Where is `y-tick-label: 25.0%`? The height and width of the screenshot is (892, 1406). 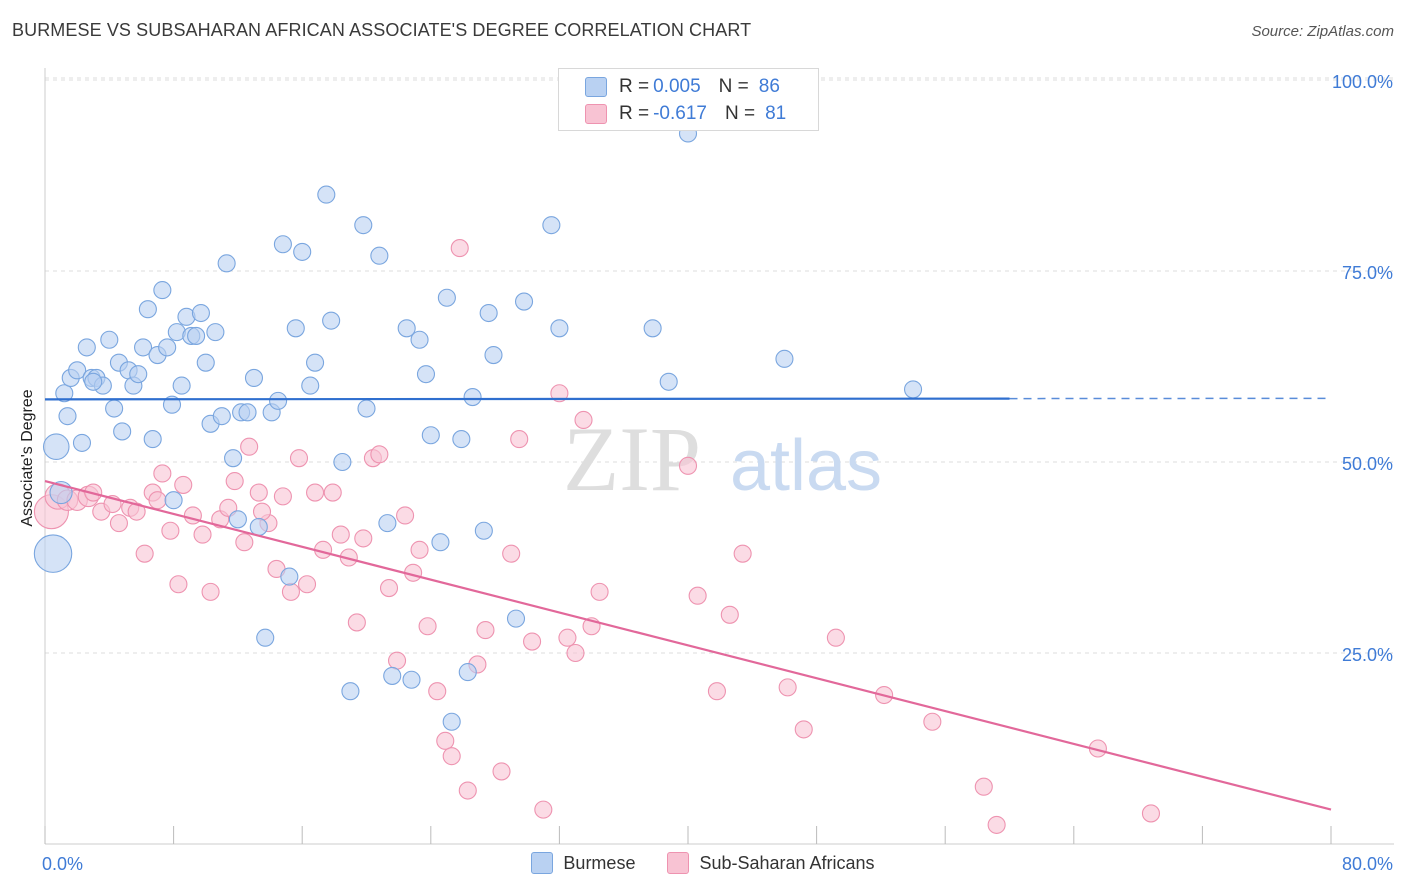 y-tick-label: 25.0% is located at coordinates (1367, 655).